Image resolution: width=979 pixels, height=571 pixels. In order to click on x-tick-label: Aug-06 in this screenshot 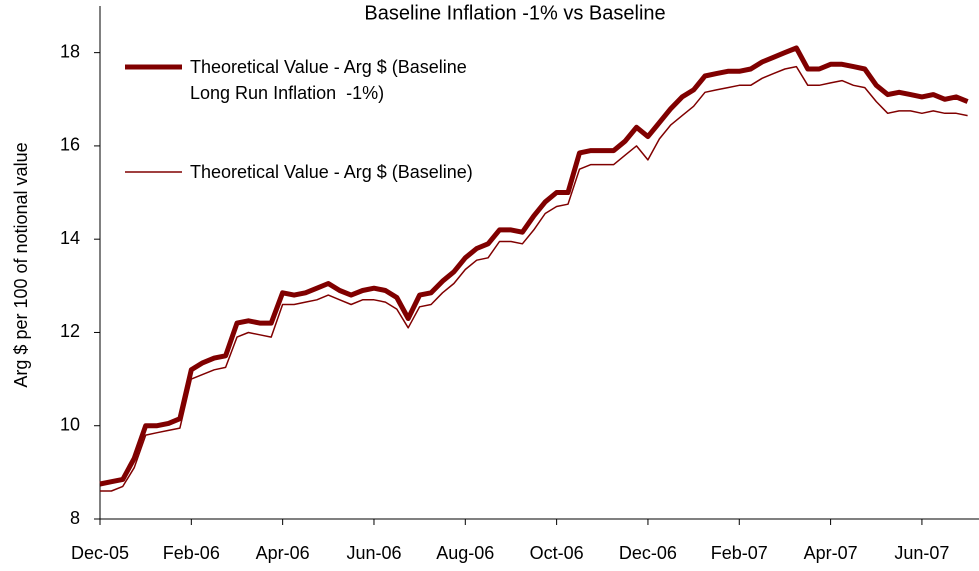, I will do `click(465, 553)`.